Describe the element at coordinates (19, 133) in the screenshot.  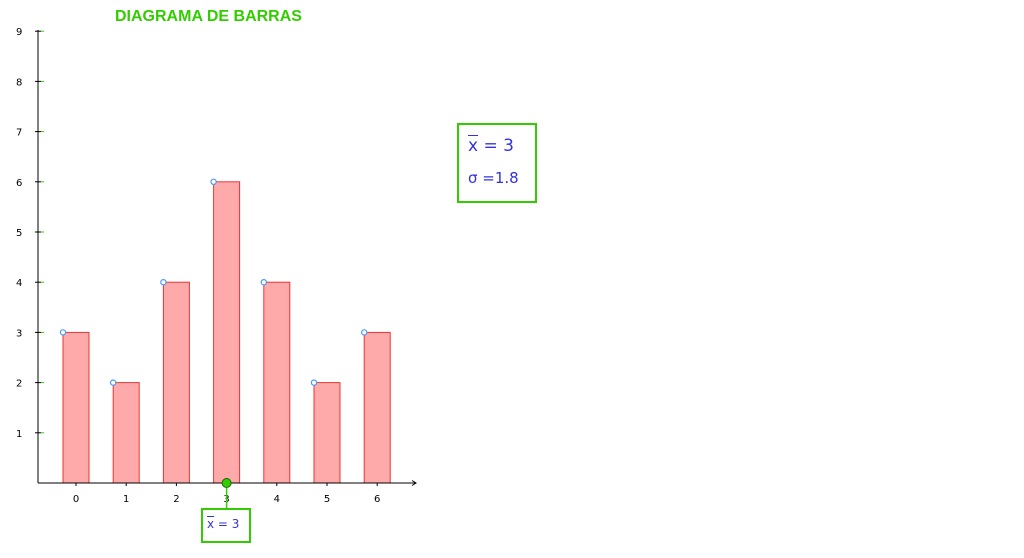
I see `y-tick-label: 7` at that location.